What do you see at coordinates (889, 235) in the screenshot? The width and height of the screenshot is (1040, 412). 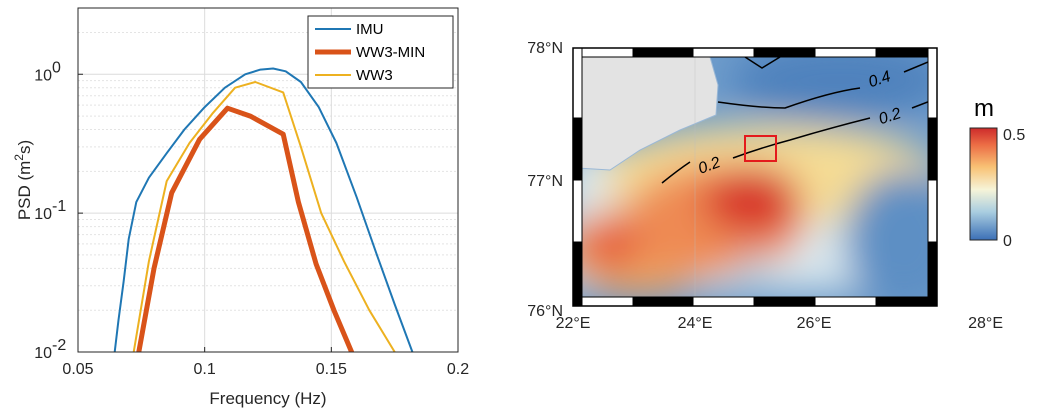 I see `heat-blob-east-low` at bounding box center [889, 235].